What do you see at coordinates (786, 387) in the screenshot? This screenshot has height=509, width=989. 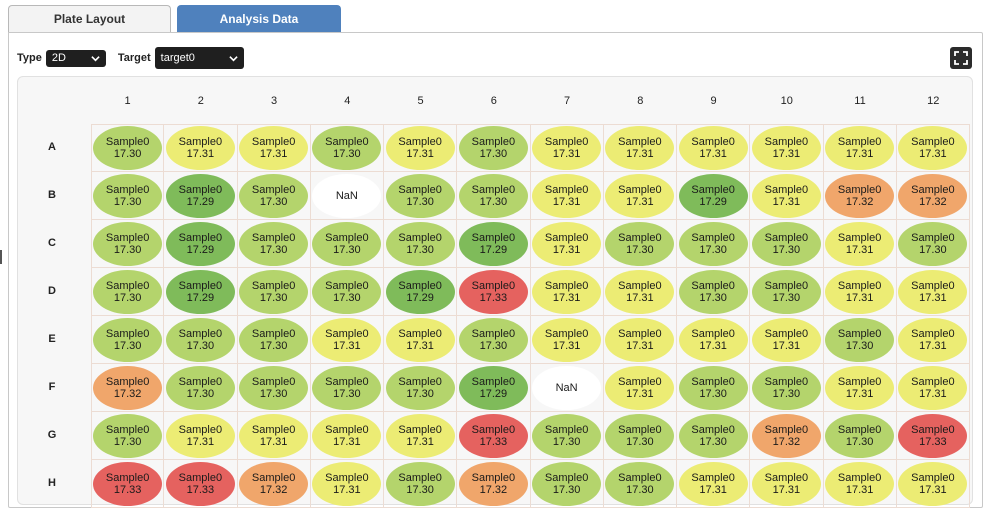 I see `well-F10: Sample0 17.30` at bounding box center [786, 387].